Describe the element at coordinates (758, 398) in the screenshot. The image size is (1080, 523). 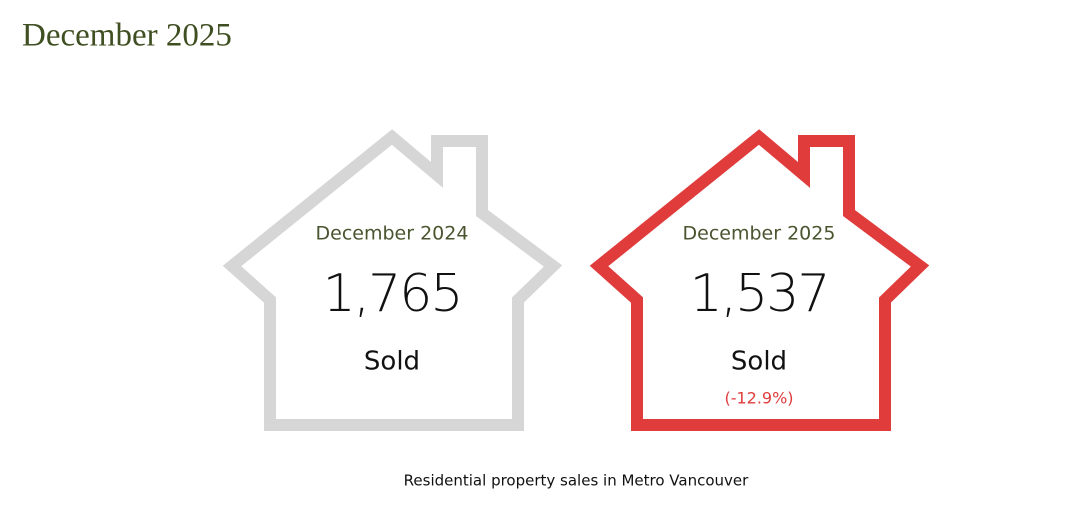
I see `card-change: (-12.9%)` at that location.